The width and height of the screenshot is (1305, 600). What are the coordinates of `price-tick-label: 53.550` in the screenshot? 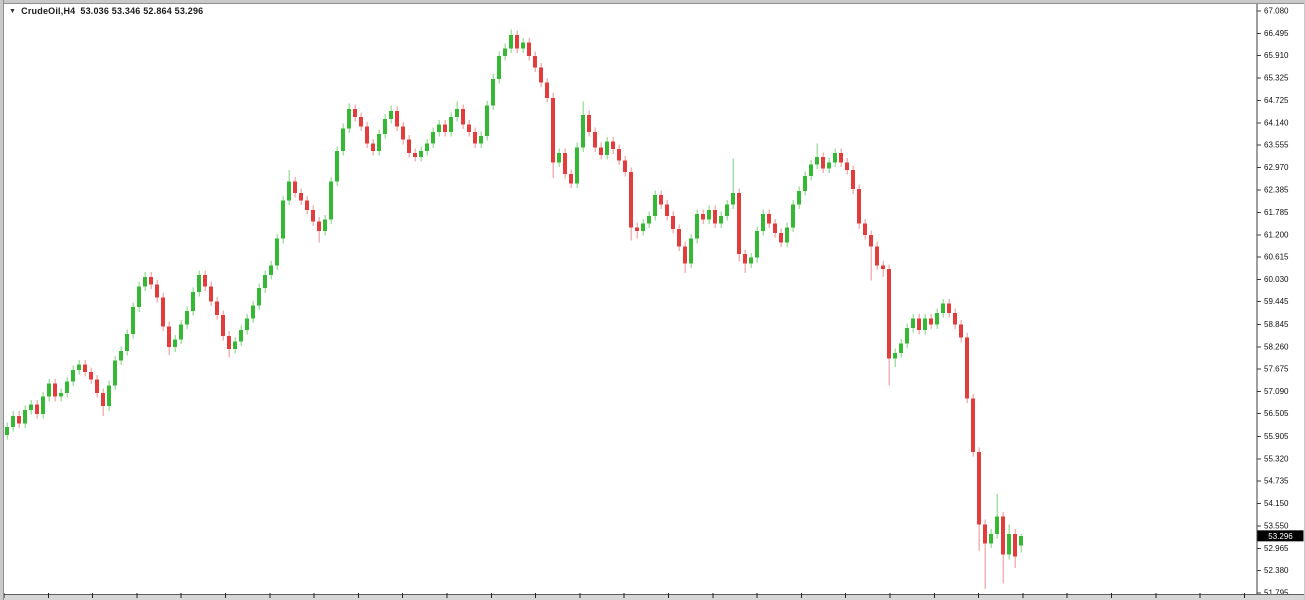 It's located at (1276, 526).